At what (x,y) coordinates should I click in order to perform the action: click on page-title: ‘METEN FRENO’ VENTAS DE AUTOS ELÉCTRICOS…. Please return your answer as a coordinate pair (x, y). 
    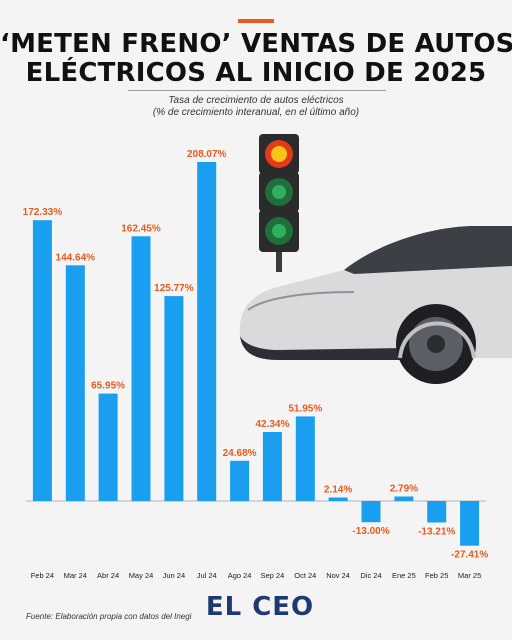
    Looking at the image, I should click on (256, 59).